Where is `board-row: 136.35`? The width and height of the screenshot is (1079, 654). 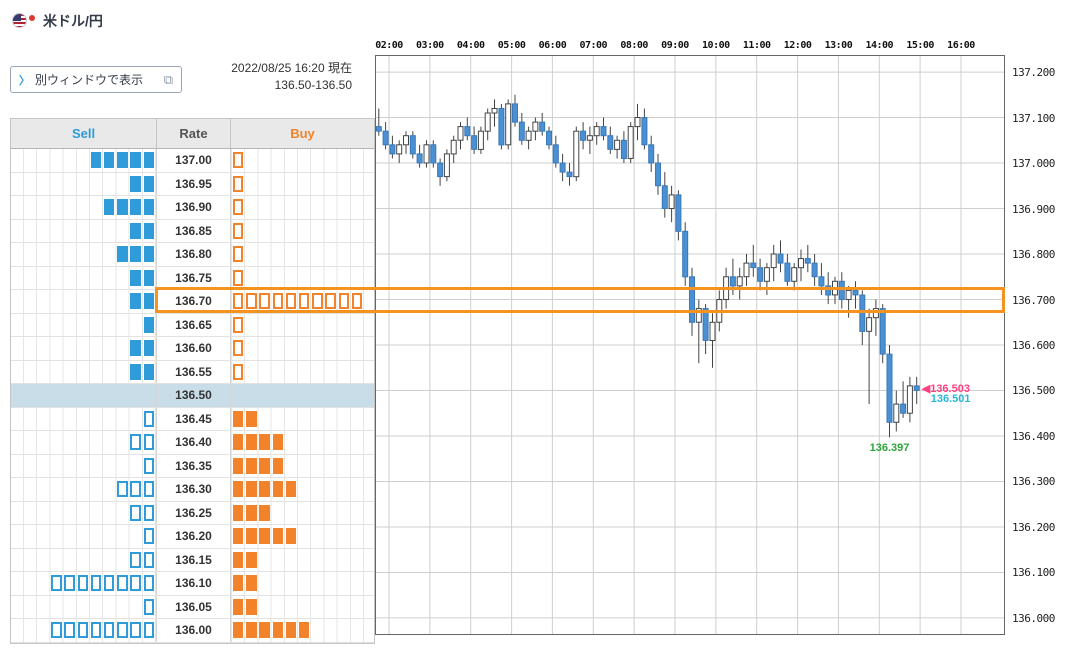 board-row: 136.35 is located at coordinates (192, 466).